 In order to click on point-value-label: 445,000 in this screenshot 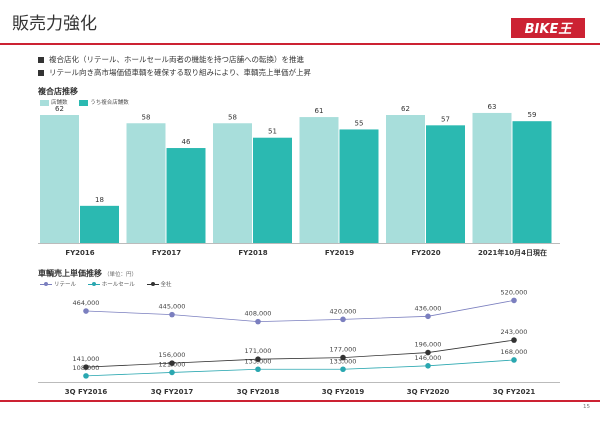, I will do `click(172, 307)`.